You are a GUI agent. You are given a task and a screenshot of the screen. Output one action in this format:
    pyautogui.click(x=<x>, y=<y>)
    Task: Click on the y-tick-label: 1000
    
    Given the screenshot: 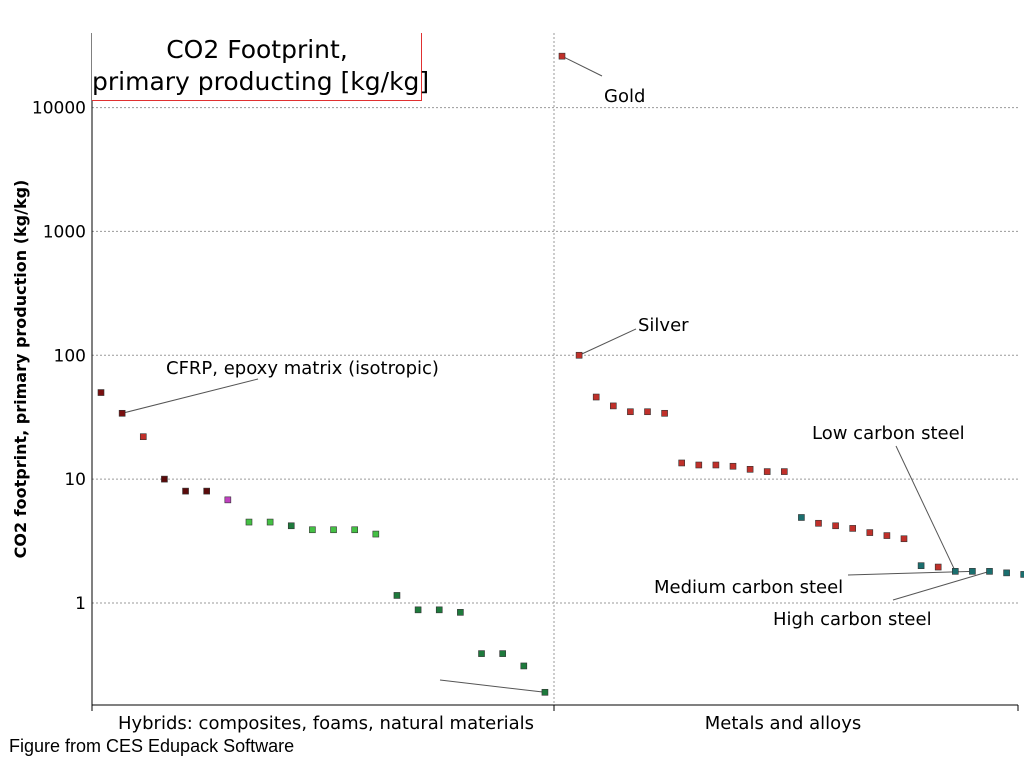 What is the action you would take?
    pyautogui.click(x=64, y=232)
    